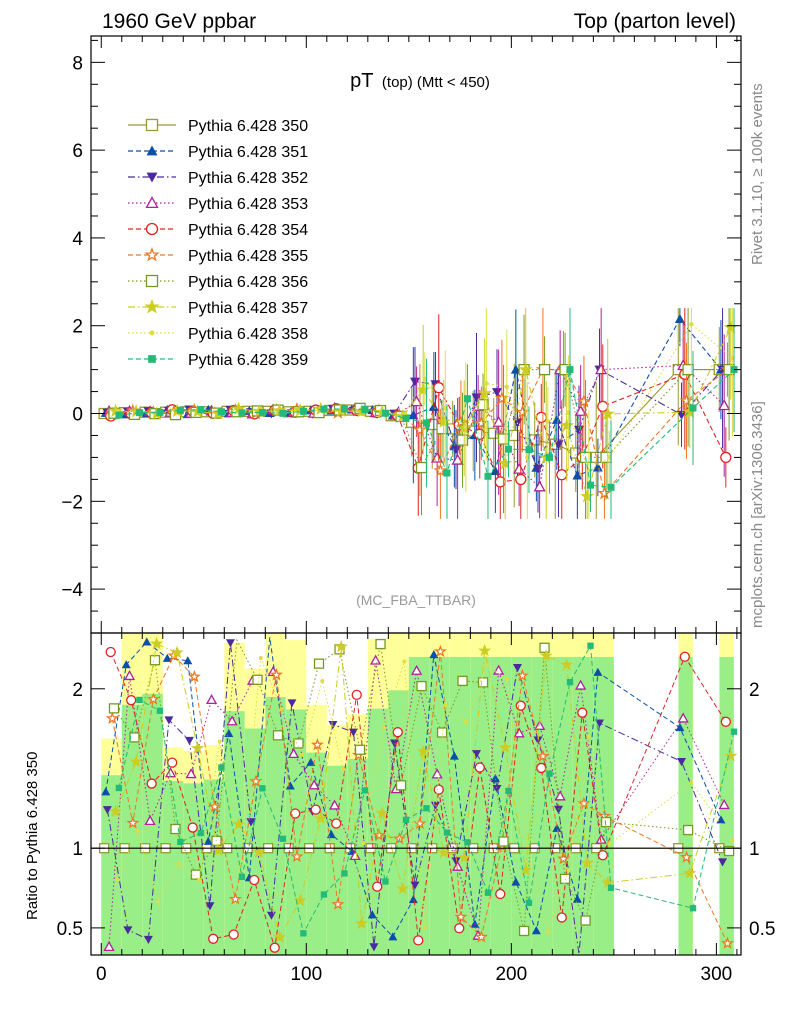 The height and width of the screenshot is (1024, 786). What do you see at coordinates (152, 254) in the screenshot?
I see `legend-swatch-marker` at bounding box center [152, 254].